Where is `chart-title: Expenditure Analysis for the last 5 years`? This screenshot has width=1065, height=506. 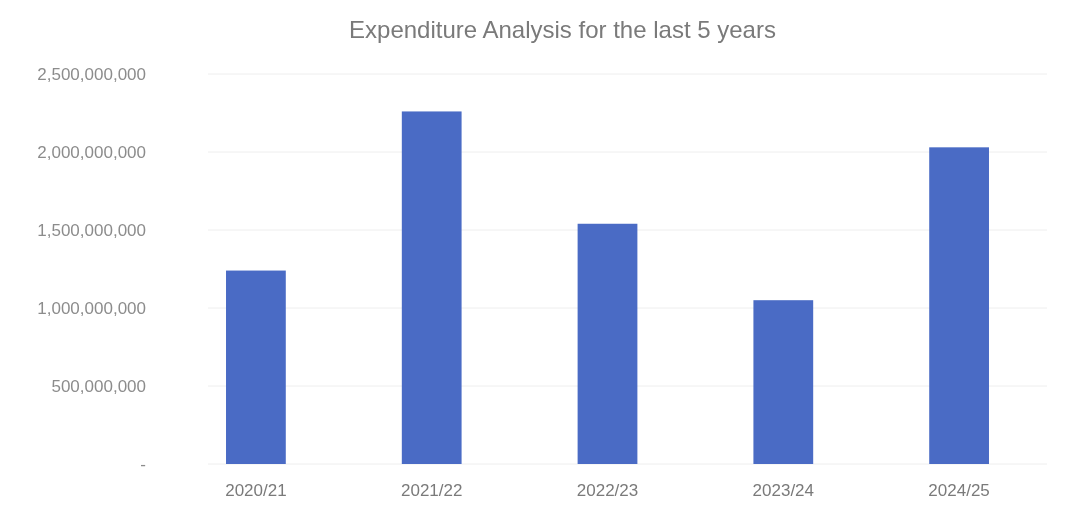 chart-title: Expenditure Analysis for the last 5 years is located at coordinates (562, 29).